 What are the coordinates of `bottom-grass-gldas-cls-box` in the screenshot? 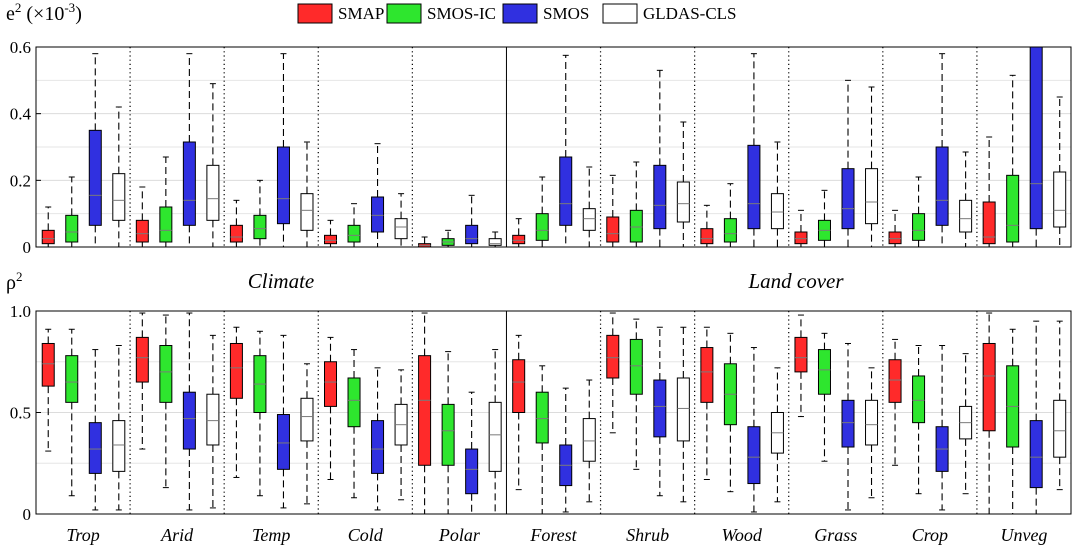 It's located at (872, 422).